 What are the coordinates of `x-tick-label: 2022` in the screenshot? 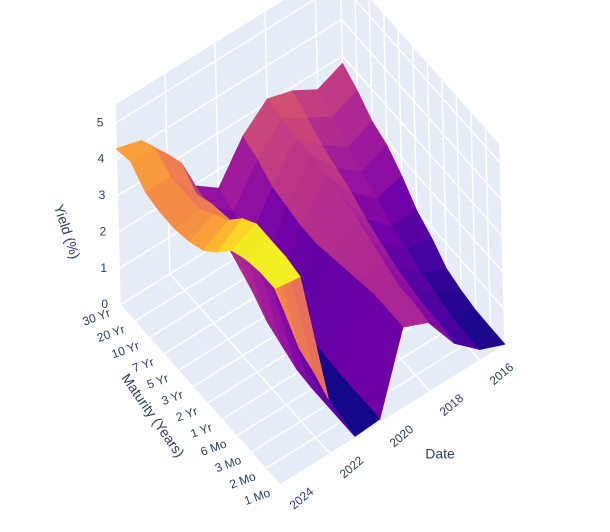 It's located at (352, 467).